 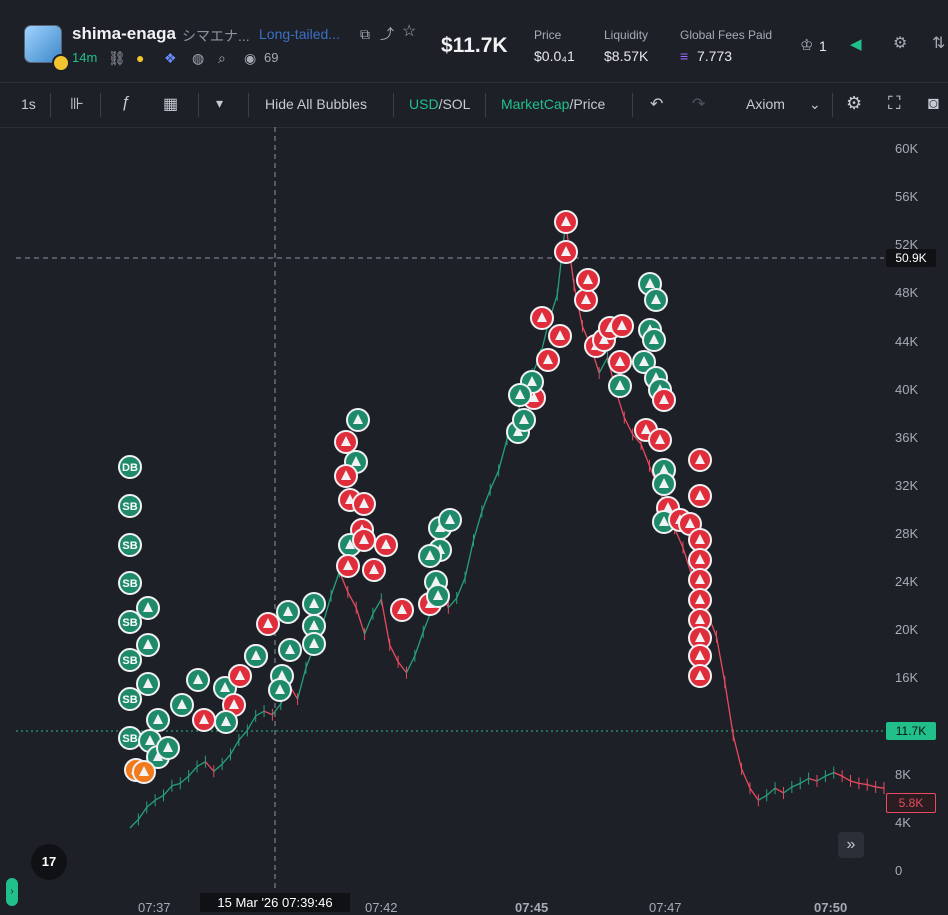 What do you see at coordinates (77, 104) in the screenshot?
I see `candle-type-icon: ⊪` at bounding box center [77, 104].